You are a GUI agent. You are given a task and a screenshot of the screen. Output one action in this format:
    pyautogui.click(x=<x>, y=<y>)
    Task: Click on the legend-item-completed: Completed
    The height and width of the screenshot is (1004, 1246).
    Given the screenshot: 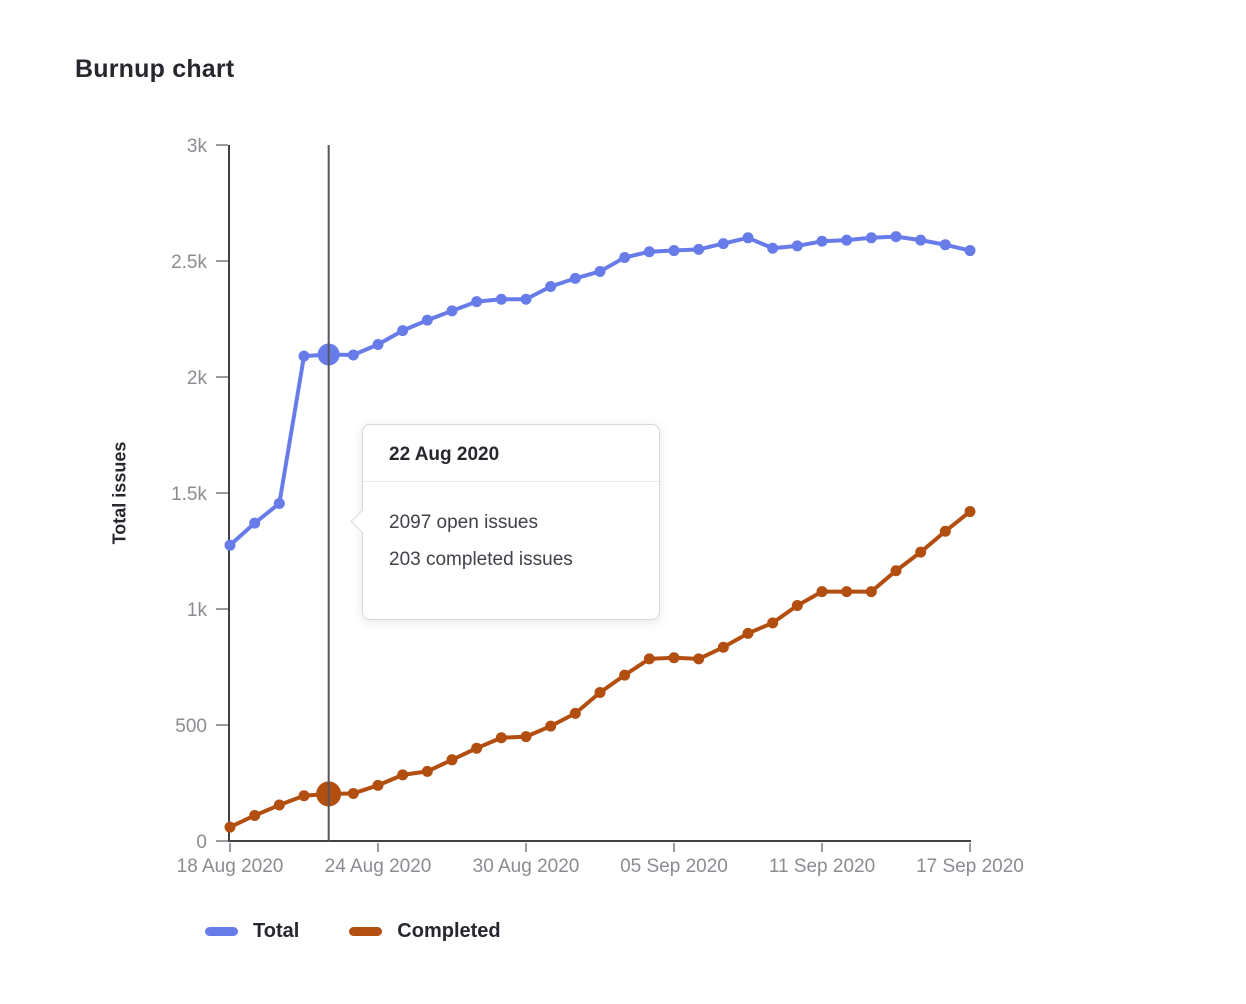 What is the action you would take?
    pyautogui.click(x=425, y=931)
    